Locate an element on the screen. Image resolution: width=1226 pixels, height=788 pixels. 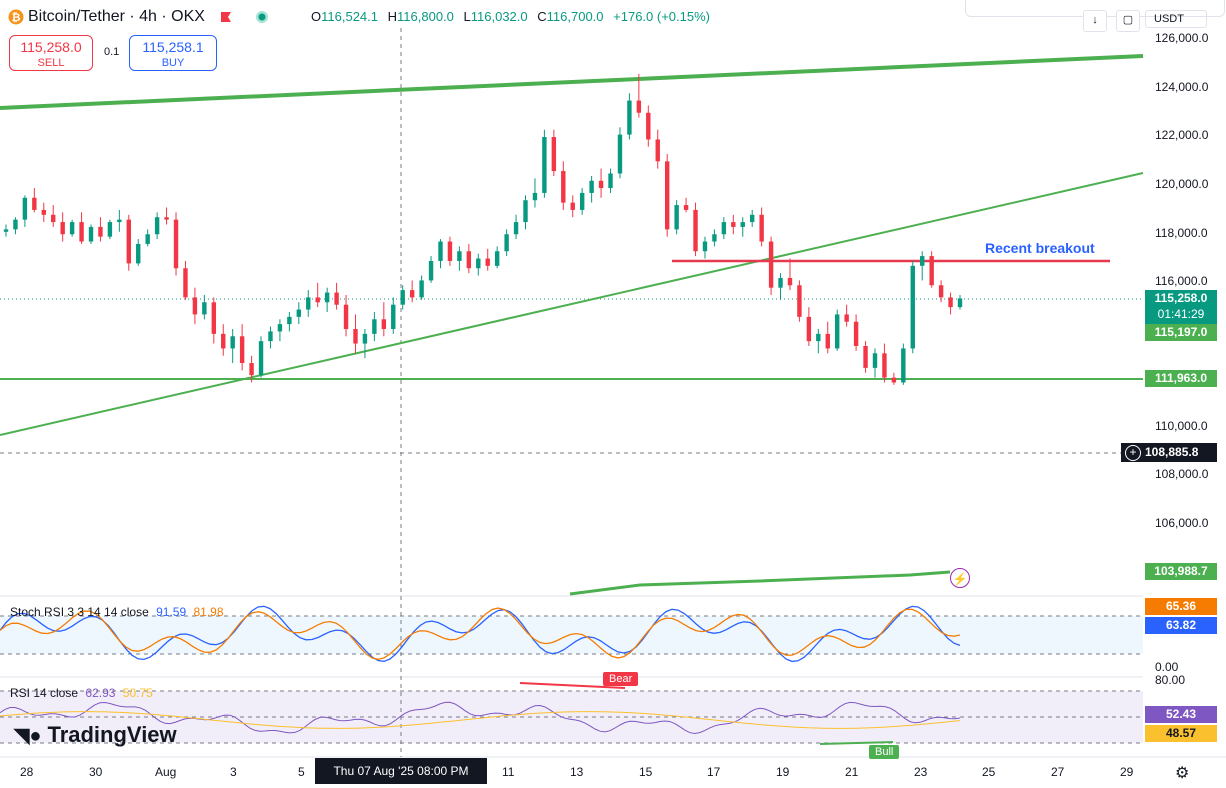
price-axis-label: 124,000.0 is located at coordinates (1182, 87).